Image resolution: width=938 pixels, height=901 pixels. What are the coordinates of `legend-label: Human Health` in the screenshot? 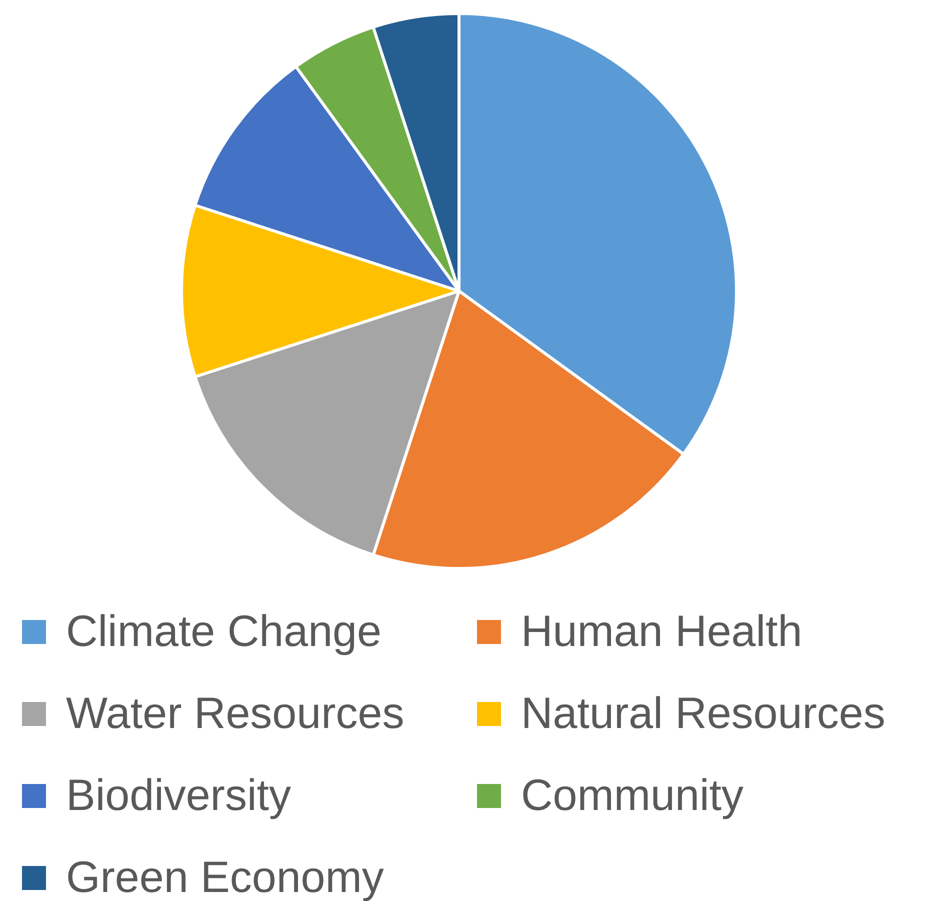 It's located at (661, 632).